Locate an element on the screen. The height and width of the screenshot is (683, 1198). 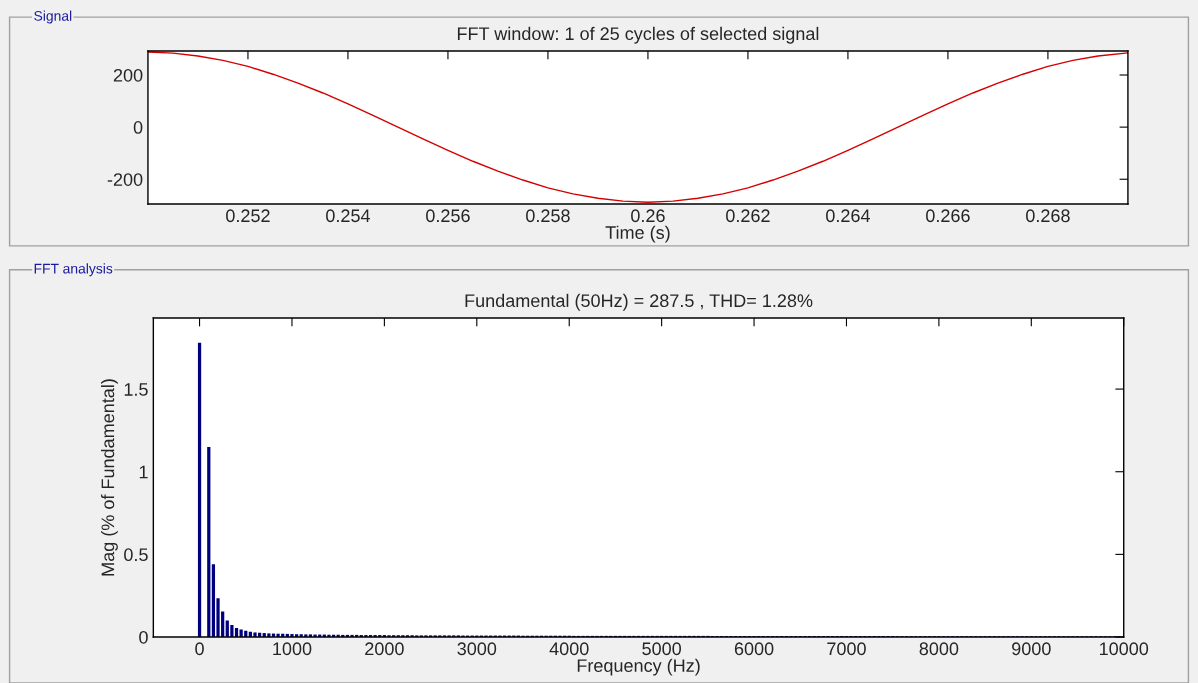
x-tick-label: 4000 is located at coordinates (569, 649).